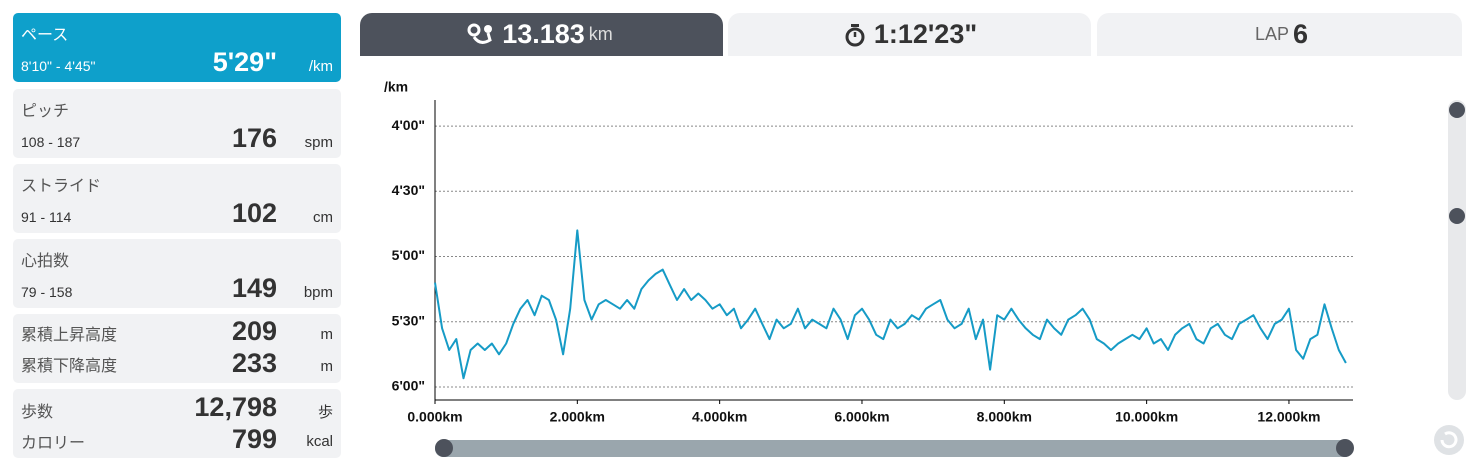 This screenshot has height=470, width=1469. What do you see at coordinates (408, 320) in the screenshot?
I see `y-tick-label: 5'30"` at bounding box center [408, 320].